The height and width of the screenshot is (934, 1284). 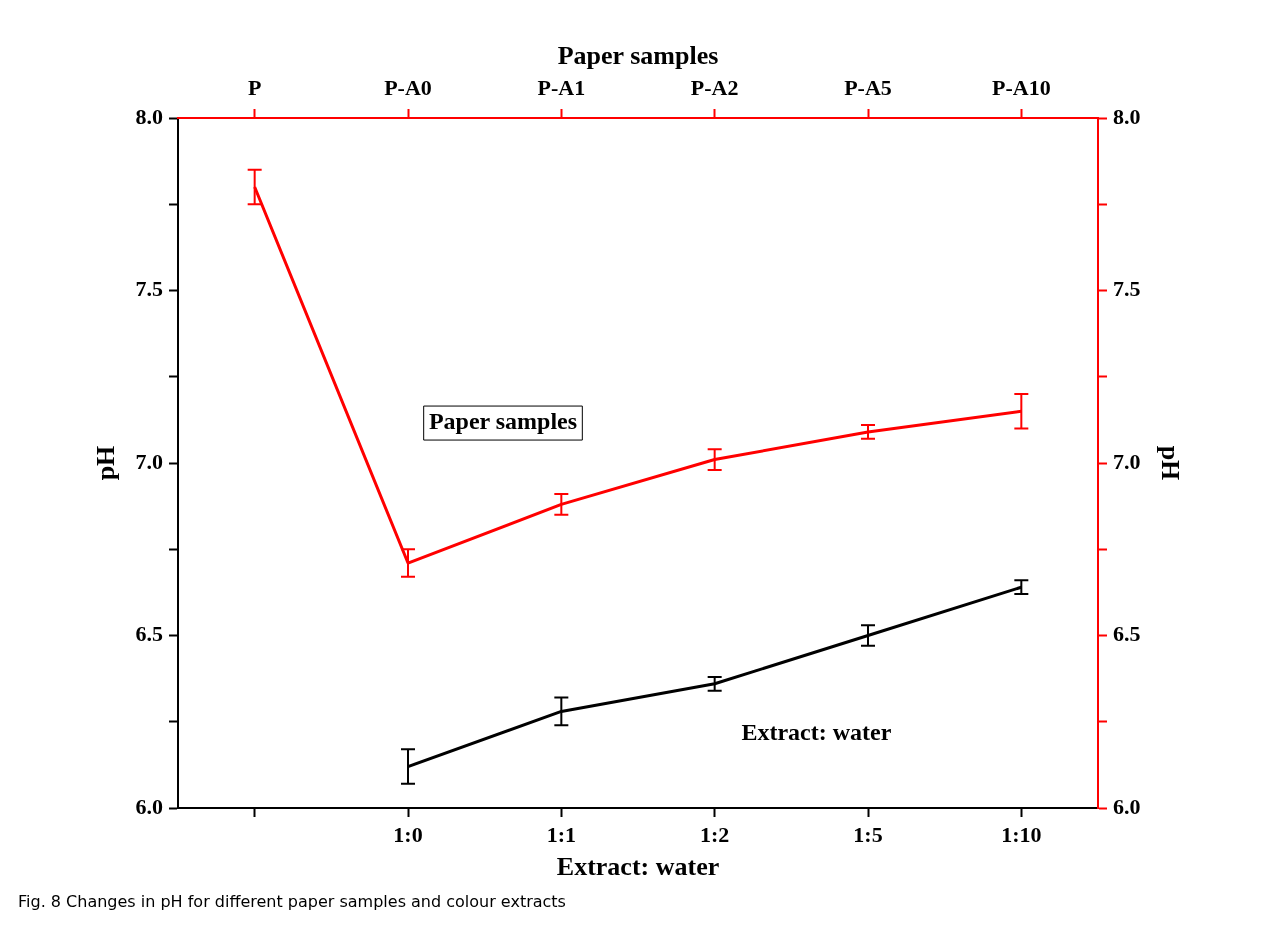 I want to click on x-tick-label: P-A2, so click(x=714, y=88).